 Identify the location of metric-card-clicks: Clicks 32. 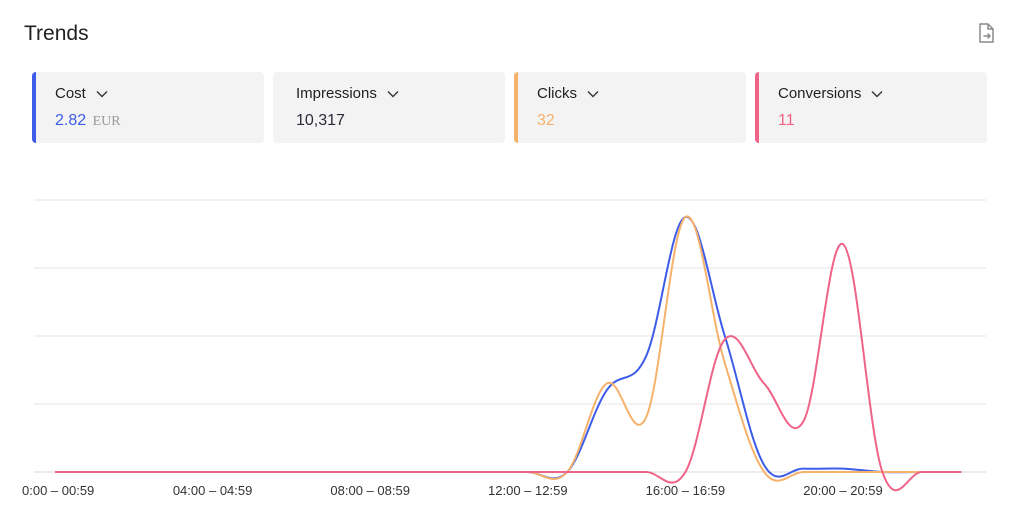
(630, 107).